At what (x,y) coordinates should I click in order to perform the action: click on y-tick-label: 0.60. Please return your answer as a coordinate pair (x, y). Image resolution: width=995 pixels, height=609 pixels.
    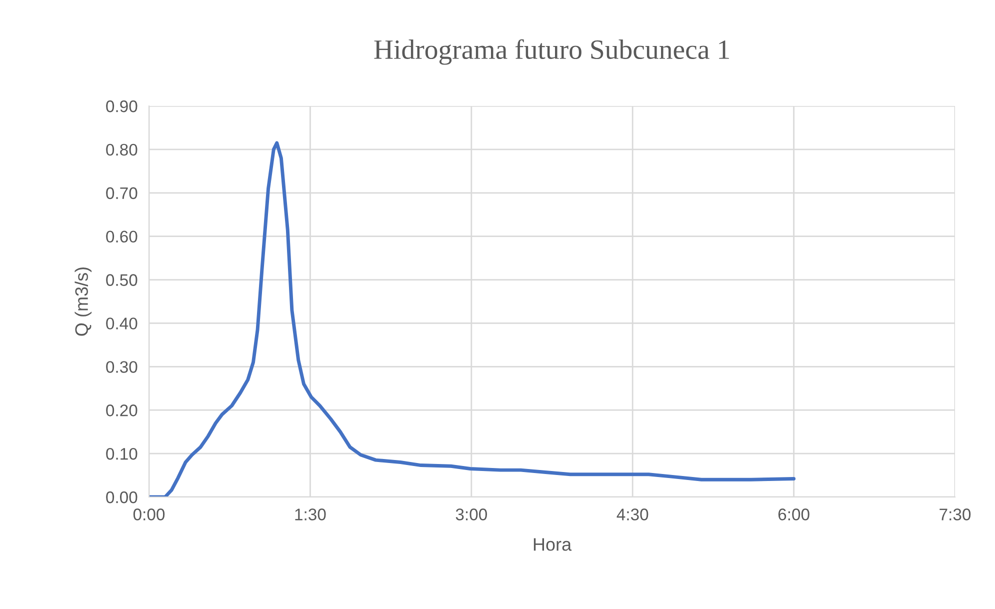
    Looking at the image, I should click on (122, 236).